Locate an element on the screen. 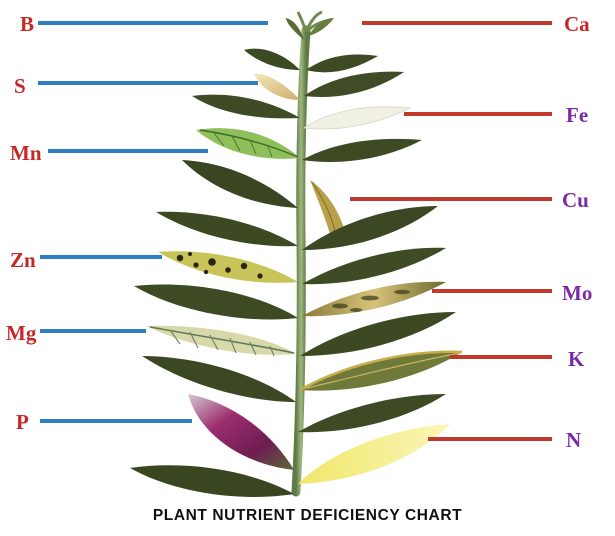 This screenshot has height=536, width=615. chart-title: PLANT NUTRIENT DEFICIENCY CHART is located at coordinates (307, 515).